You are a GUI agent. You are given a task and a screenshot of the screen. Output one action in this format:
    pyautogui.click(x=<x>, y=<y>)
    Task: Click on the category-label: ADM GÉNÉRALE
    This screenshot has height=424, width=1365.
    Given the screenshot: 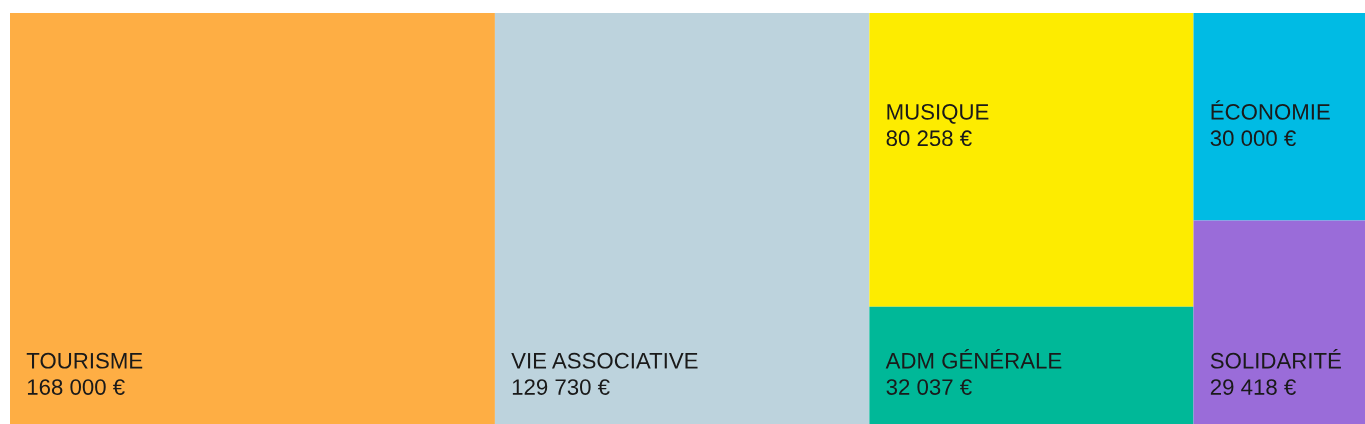 What is the action you would take?
    pyautogui.click(x=973, y=359)
    